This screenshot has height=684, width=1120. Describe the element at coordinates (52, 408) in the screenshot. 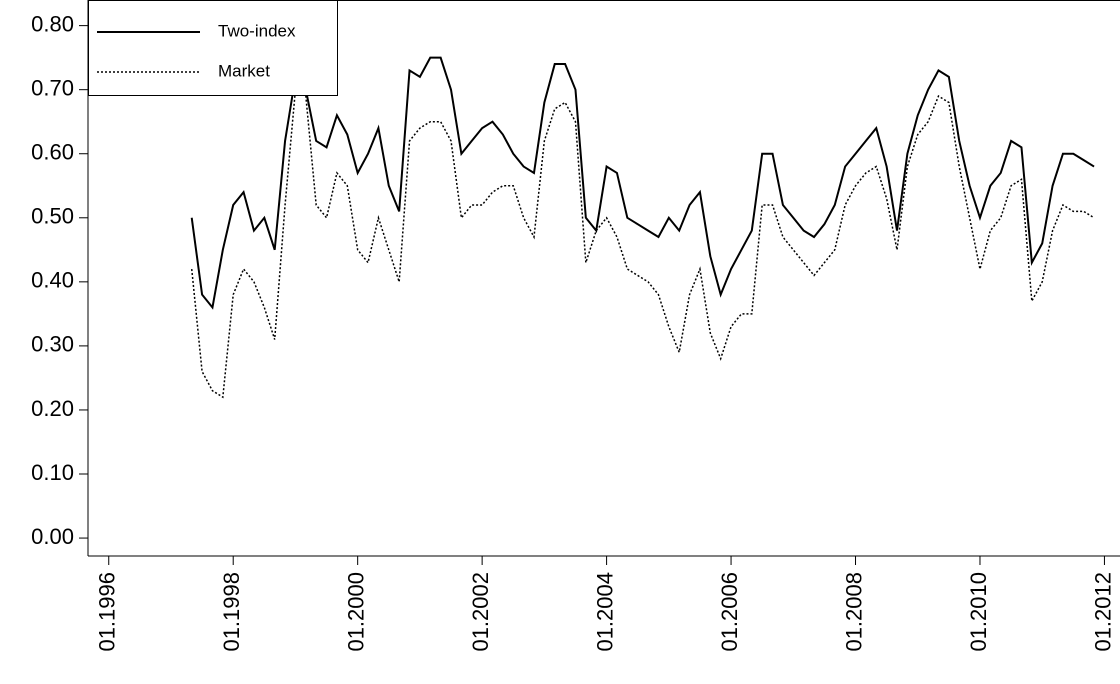

I see `y-tick-label: 0.20` at that location.